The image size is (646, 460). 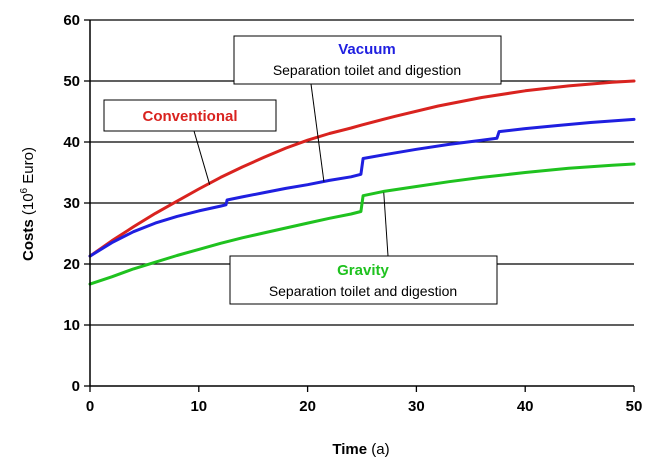 What do you see at coordinates (71, 203) in the screenshot?
I see `y-tick-label: 30` at bounding box center [71, 203].